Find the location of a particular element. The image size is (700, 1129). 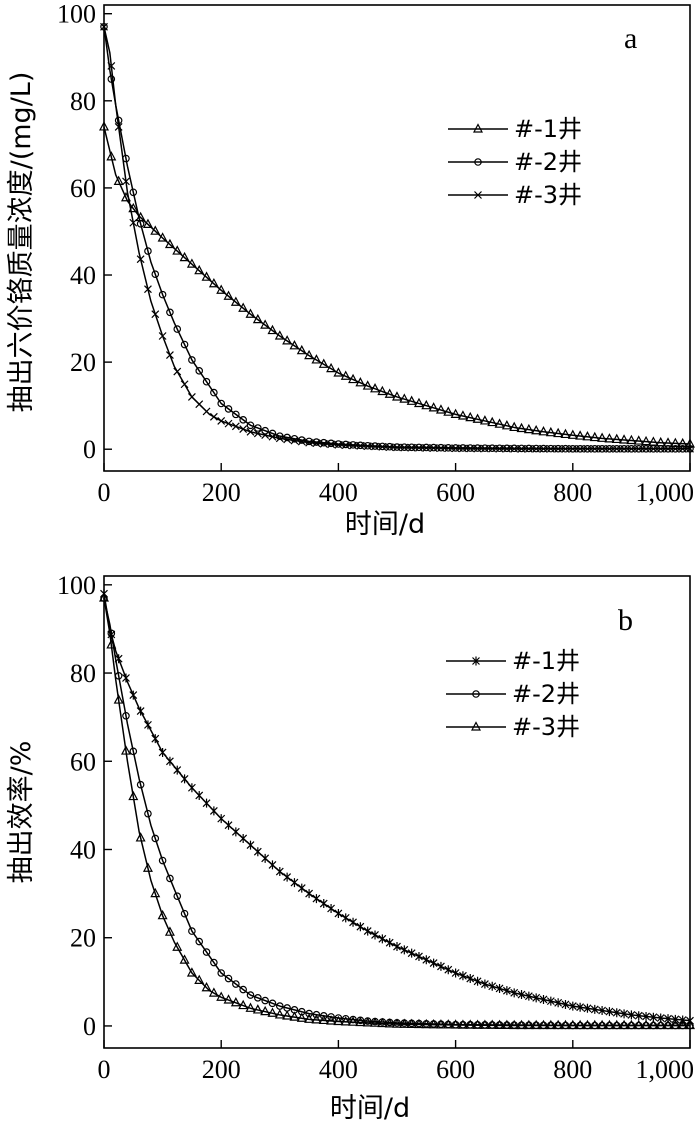

x-tick-label-a-3: 600 is located at coordinates (455, 492).